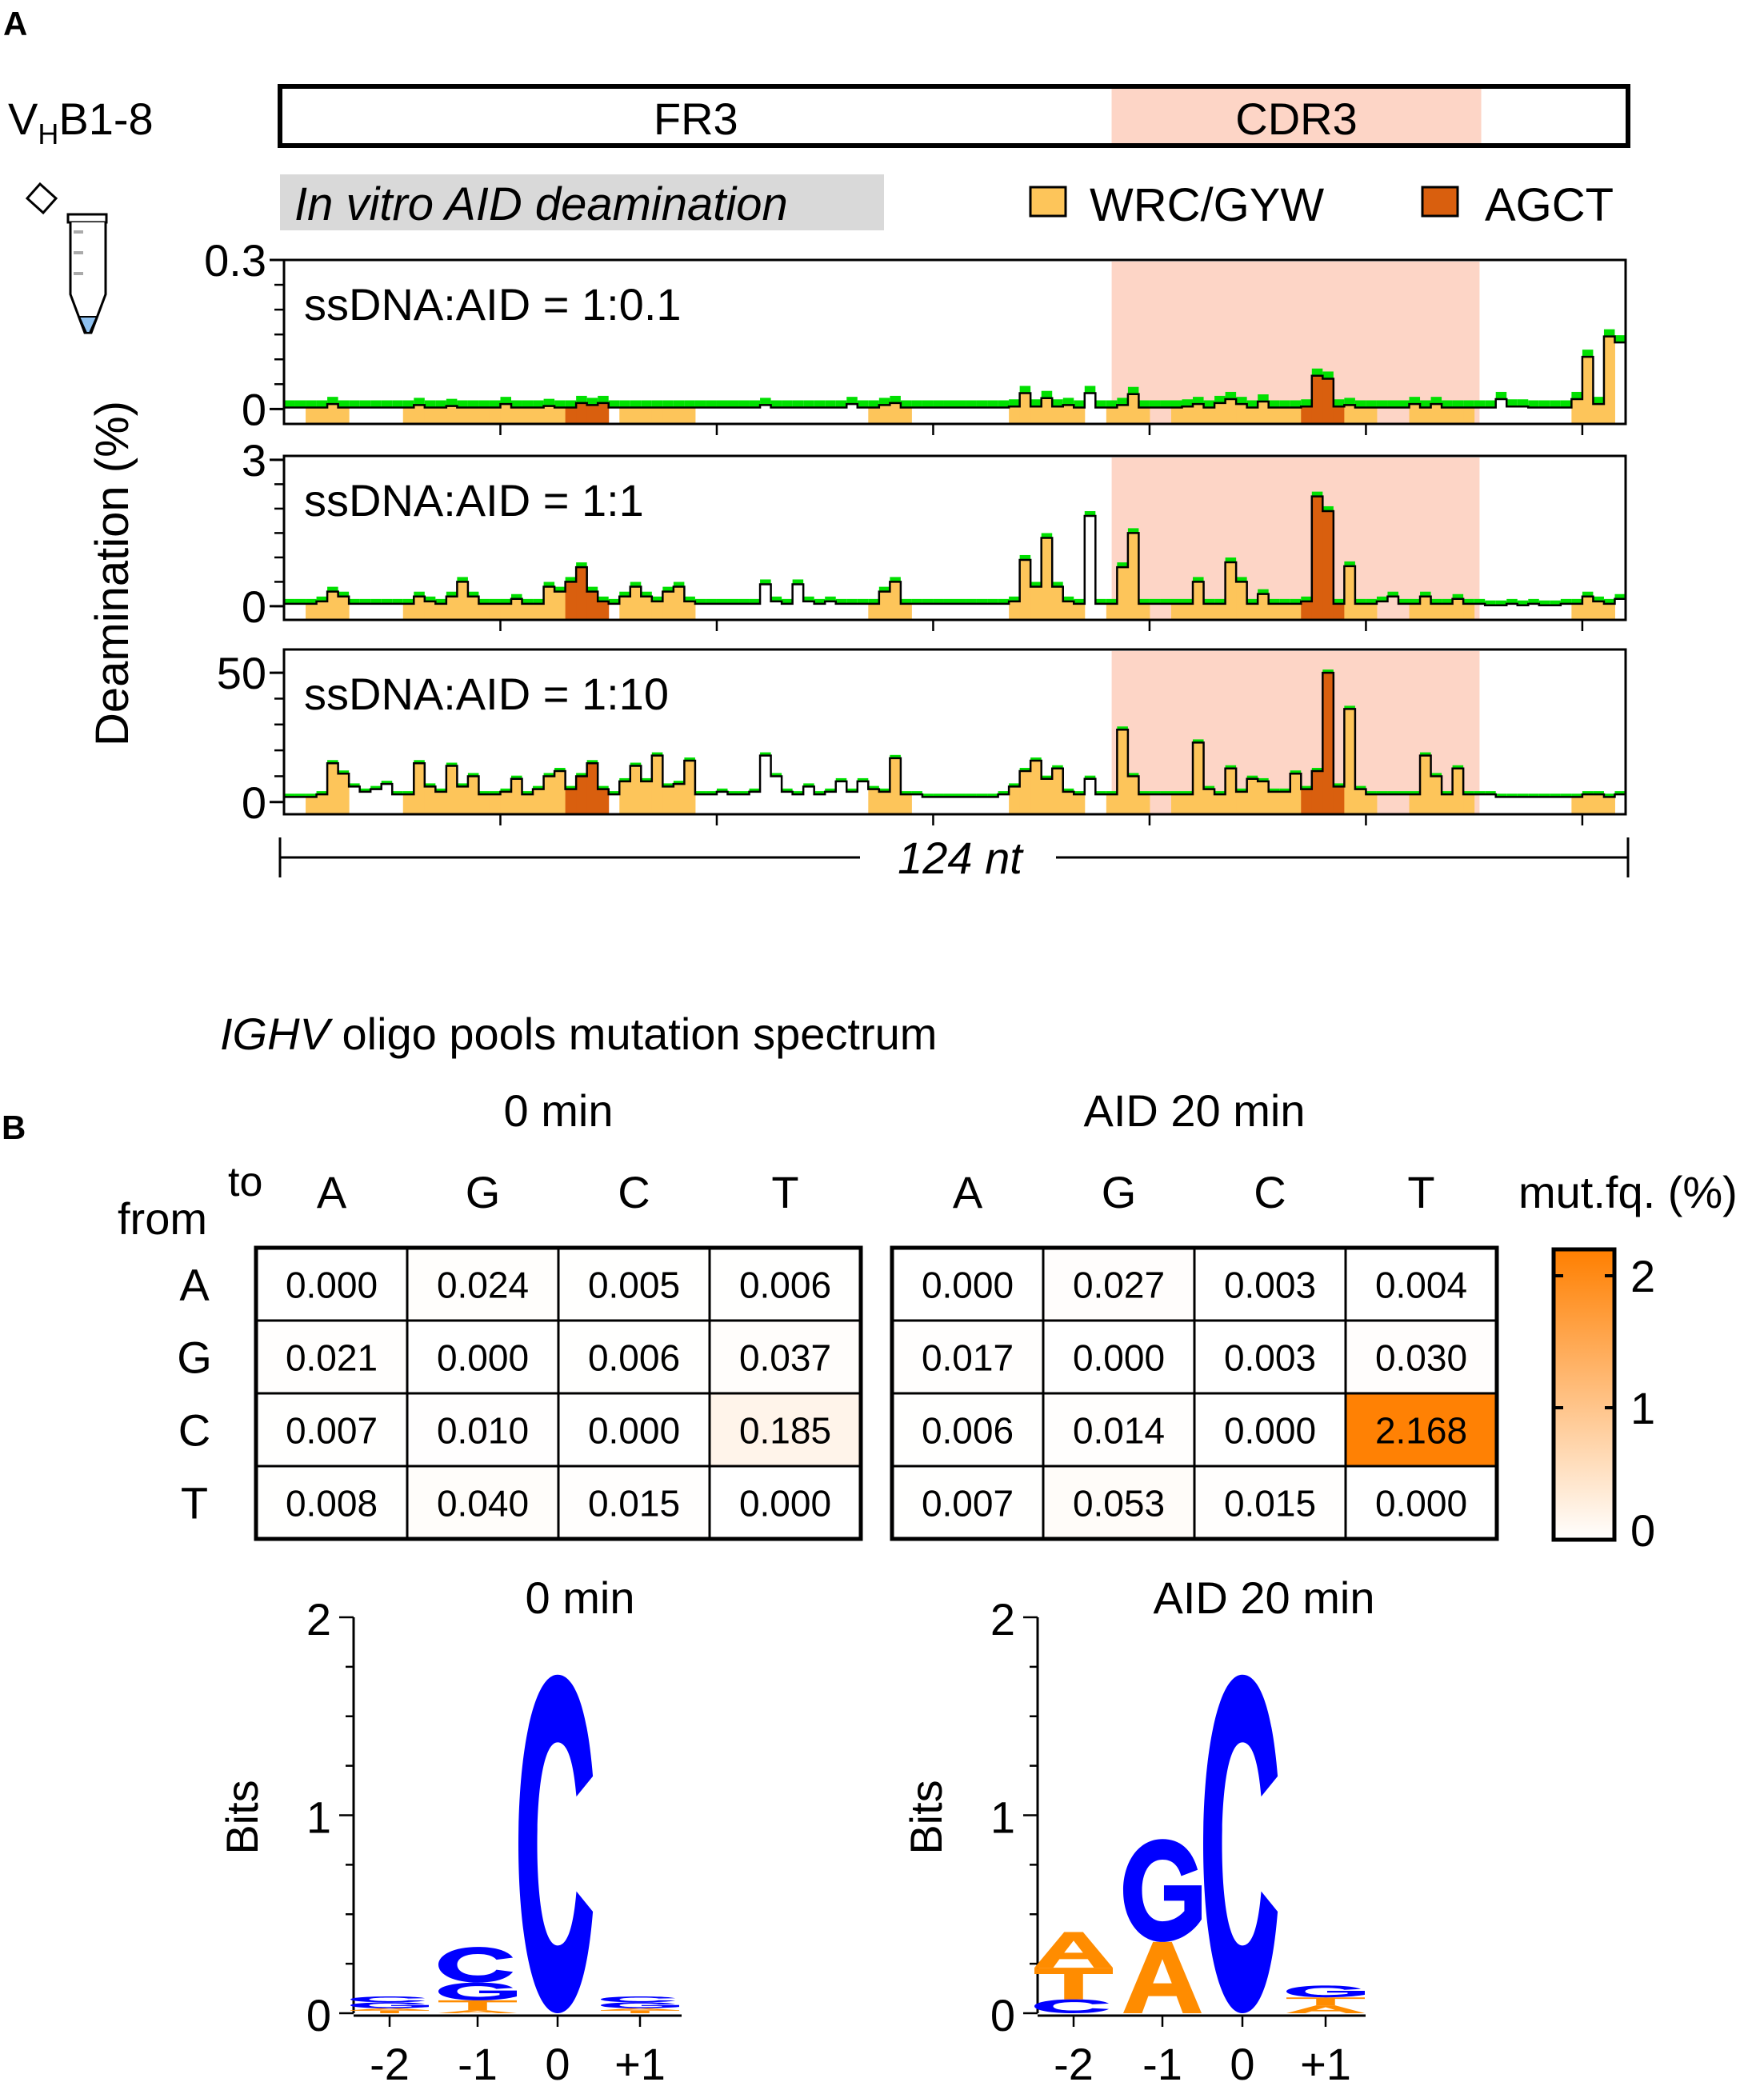 The width and height of the screenshot is (1764, 2090). What do you see at coordinates (318, 1817) in the screenshot?
I see `logo-y-tick-label: 1` at bounding box center [318, 1817].